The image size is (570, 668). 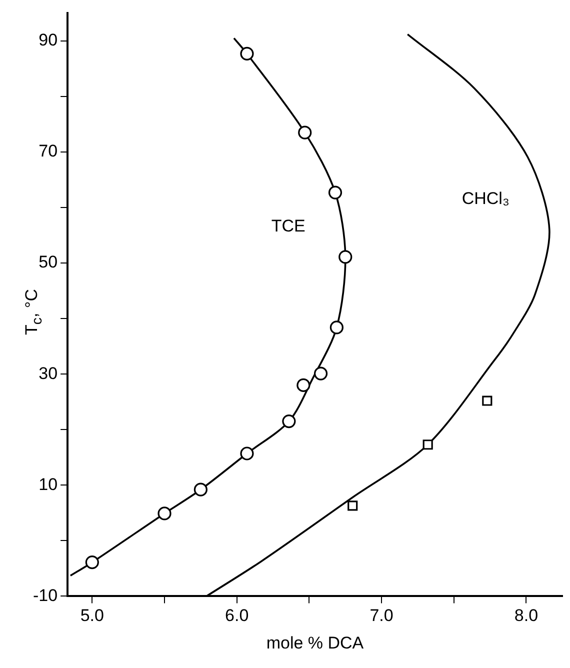 I want to click on x-tick-label: 6.0, so click(x=237, y=616).